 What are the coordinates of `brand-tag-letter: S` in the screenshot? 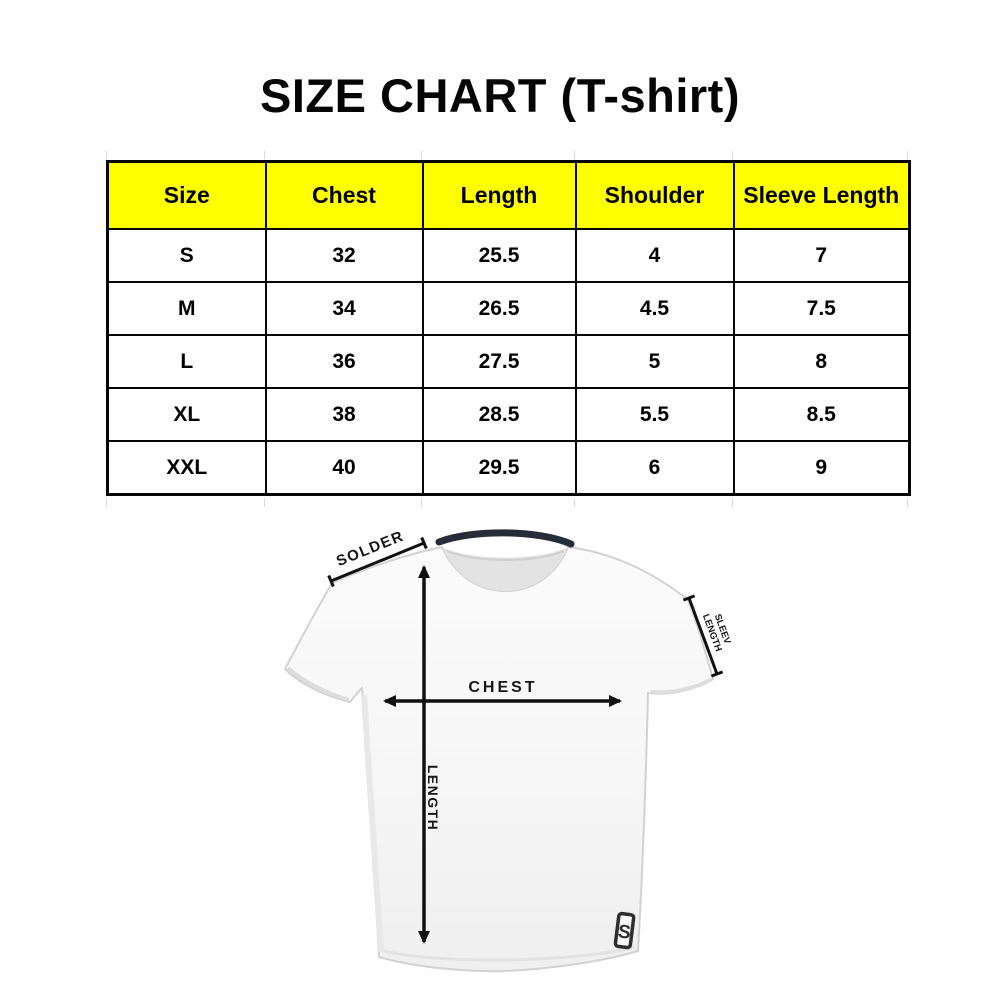 It's located at (624, 932).